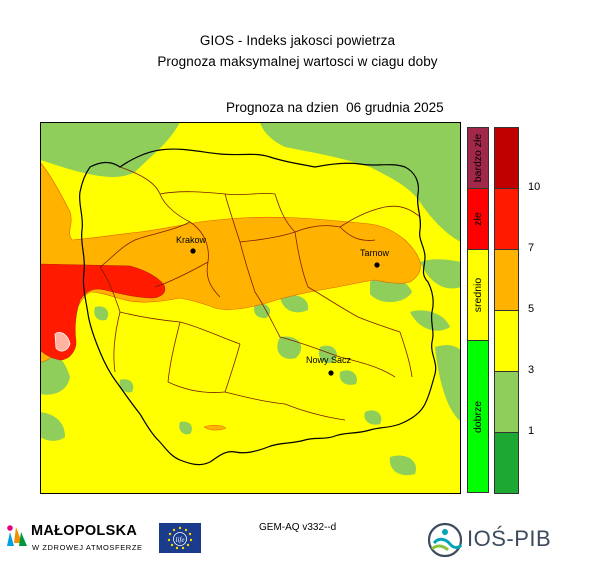  What do you see at coordinates (297, 40) in the screenshot?
I see `map-title: GIOS - Indeks jakosci powietrza` at bounding box center [297, 40].